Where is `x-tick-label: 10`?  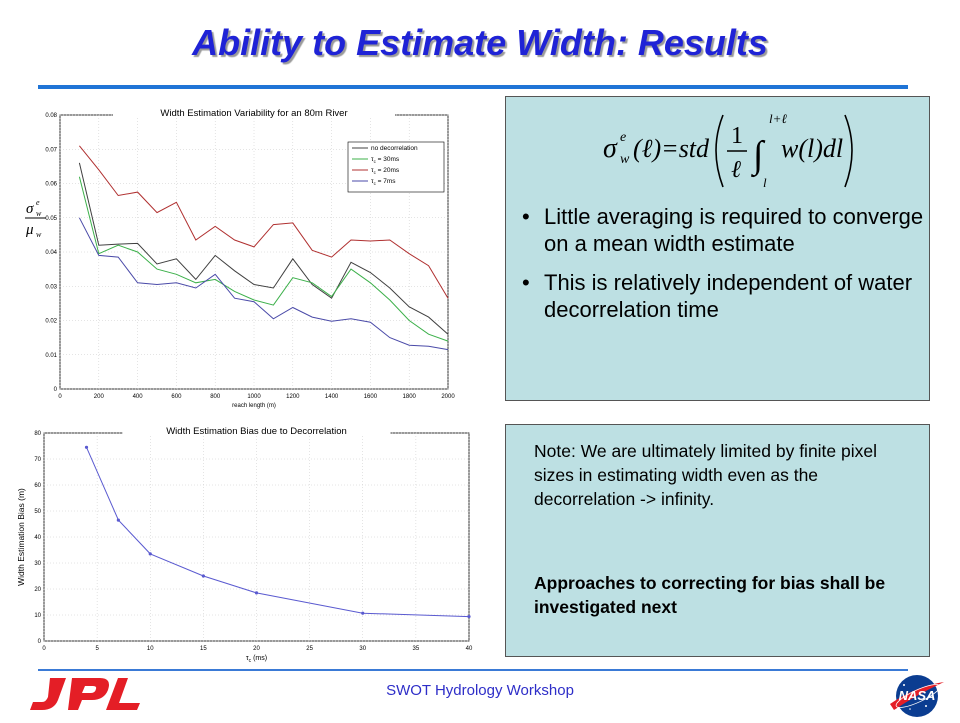
x-tick-label: 10 is located at coordinates (150, 649).